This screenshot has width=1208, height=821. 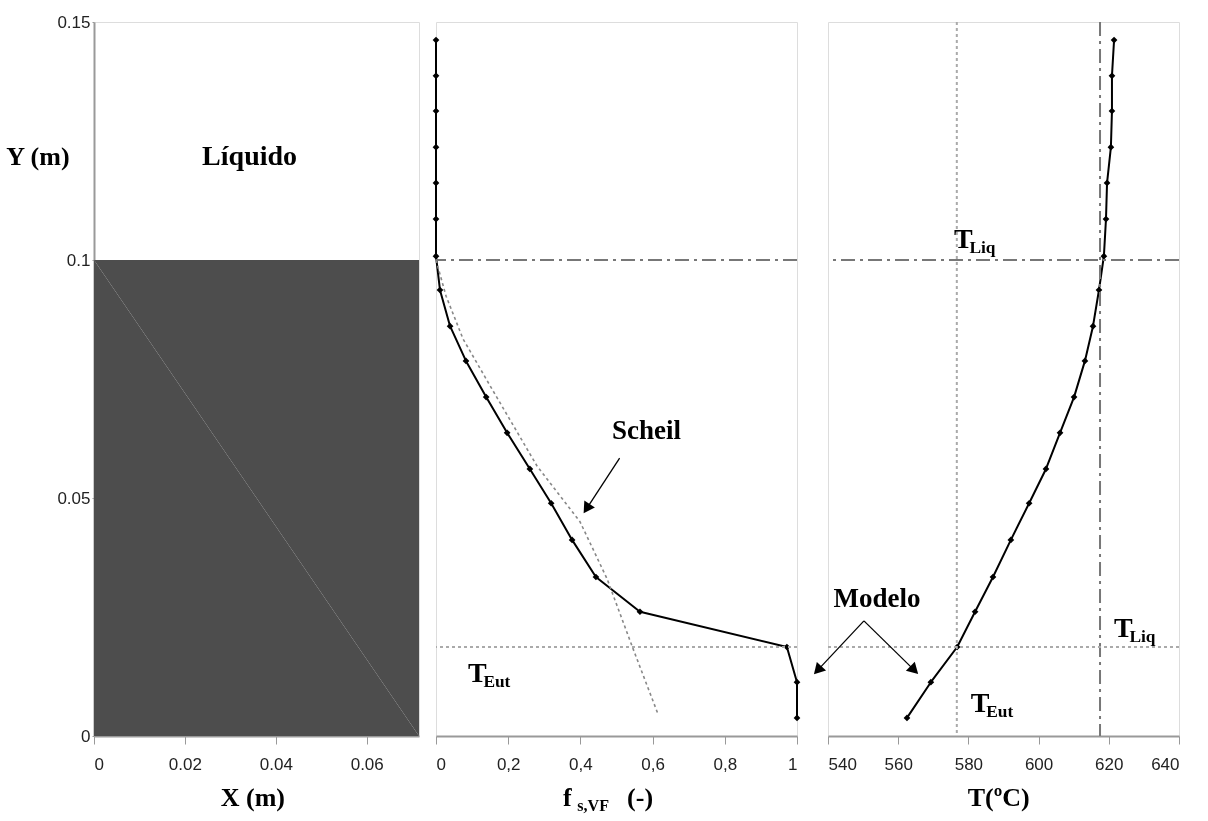 I want to click on x-tick-label: 0,8, so click(x=725, y=764).